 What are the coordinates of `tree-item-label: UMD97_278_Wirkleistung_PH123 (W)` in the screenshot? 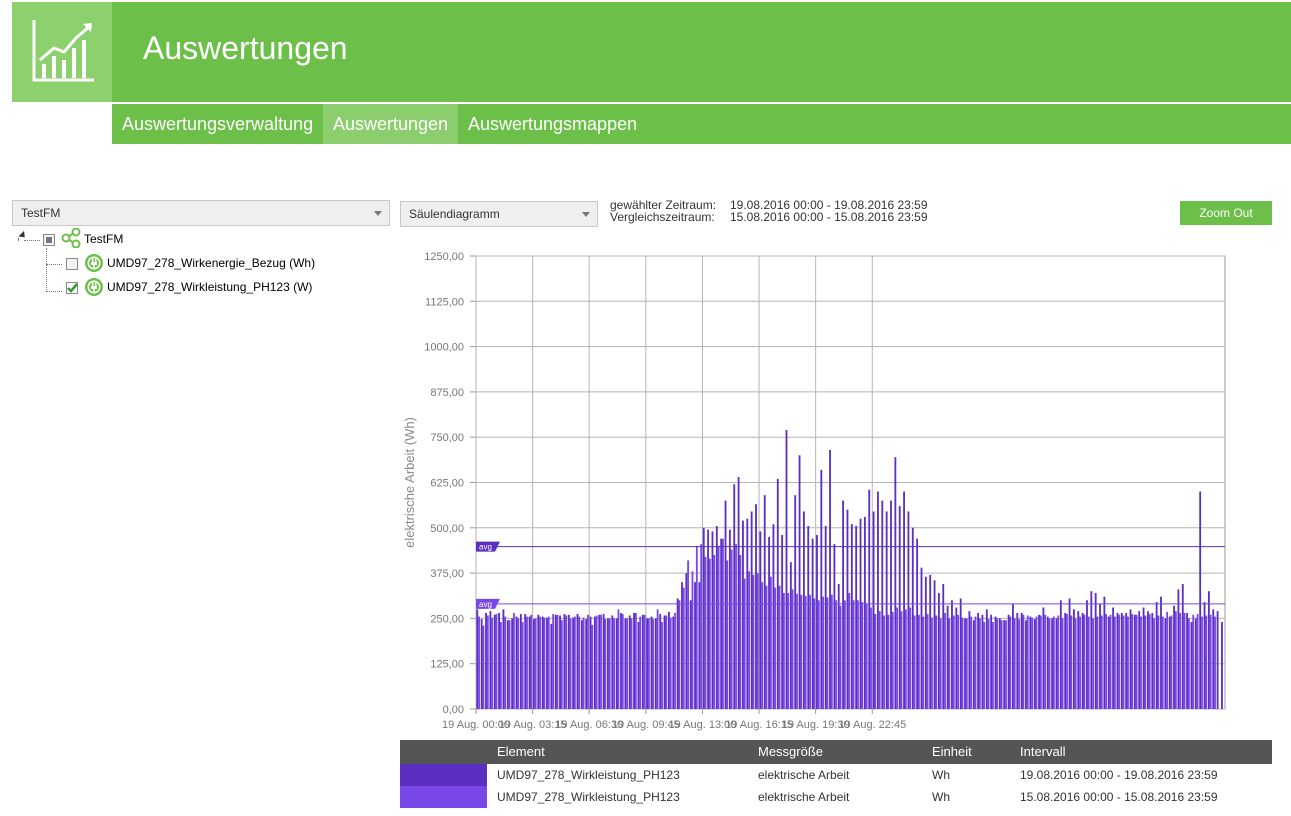 It's located at (210, 287).